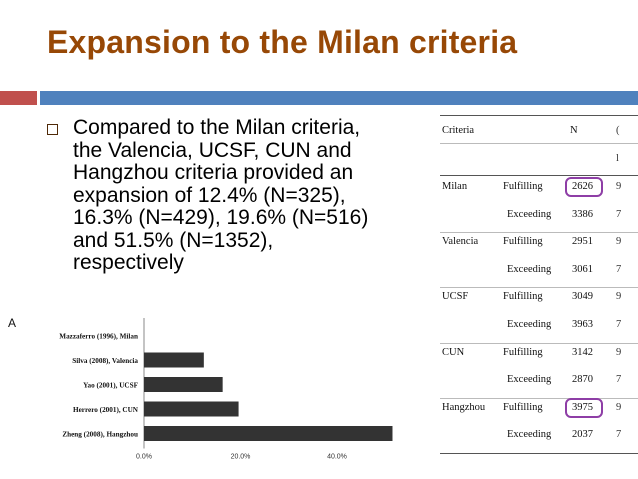 Image resolution: width=638 pixels, height=479 pixels. I want to click on accent-bar-red, so click(18, 98).